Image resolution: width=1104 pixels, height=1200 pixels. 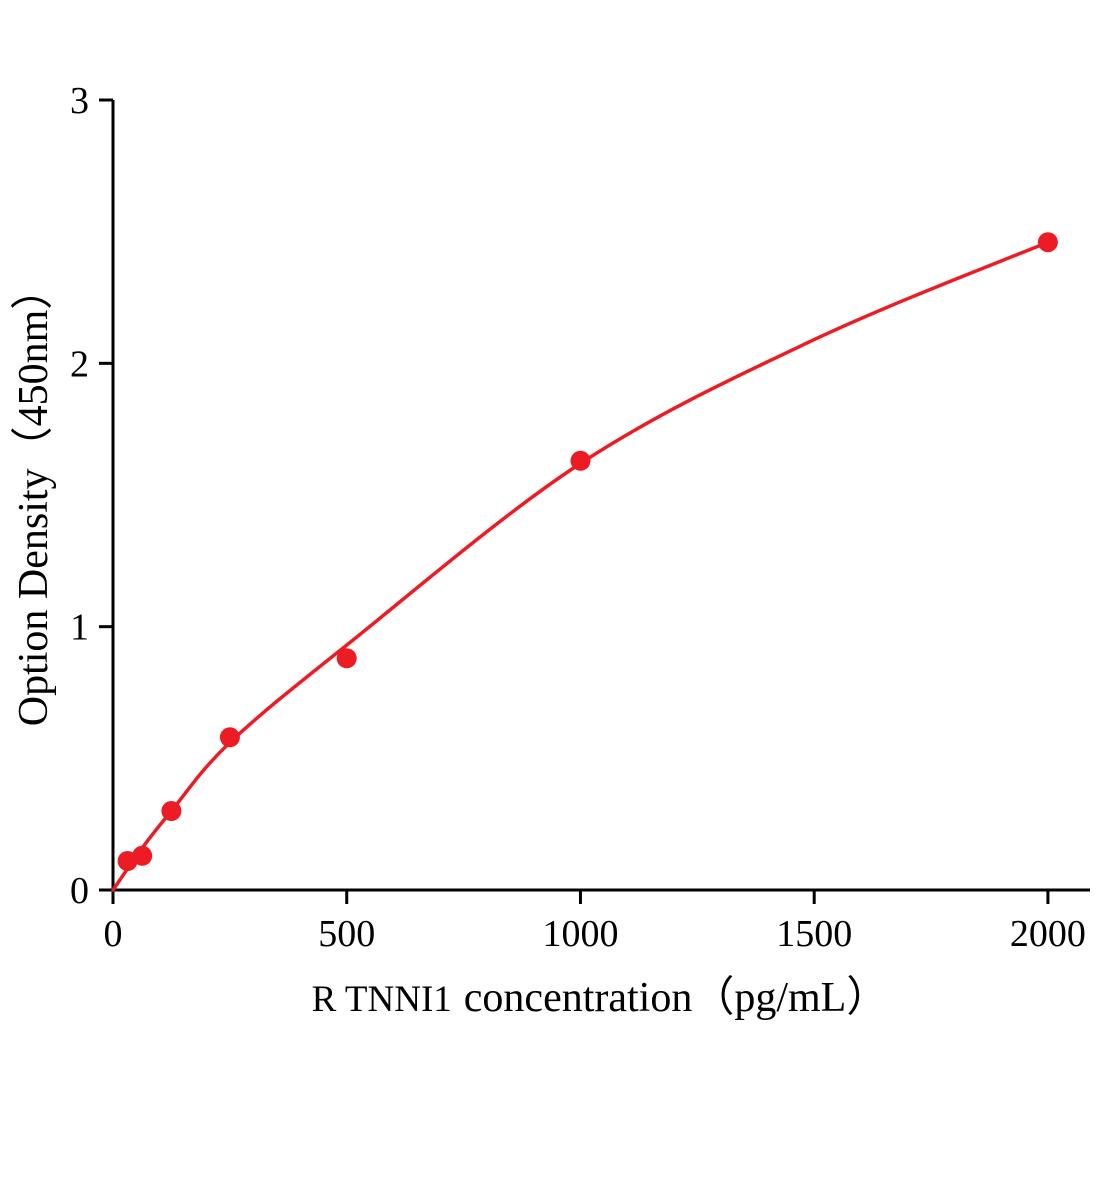 I want to click on x-axis-title: R TNNI1 concentration（pg/mL）, so click(x=600, y=998).